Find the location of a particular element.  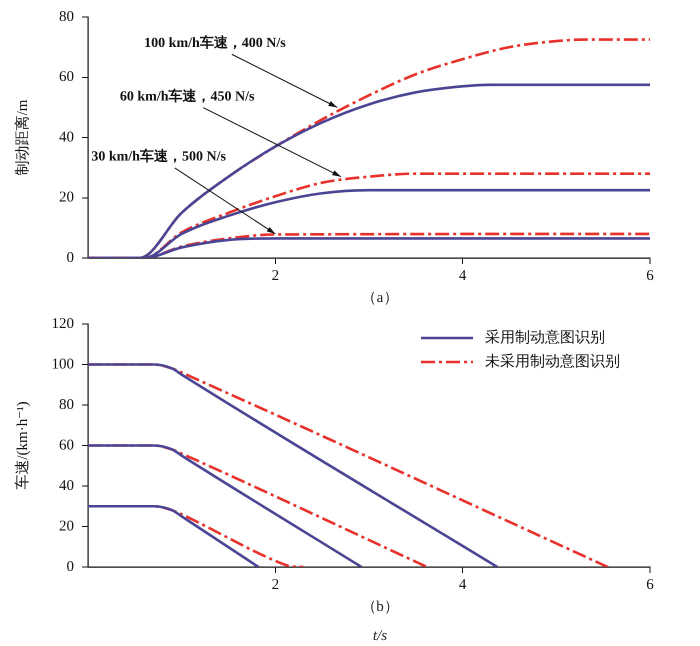

annotation: 60 km/h车速，450 N/s is located at coordinates (188, 95).